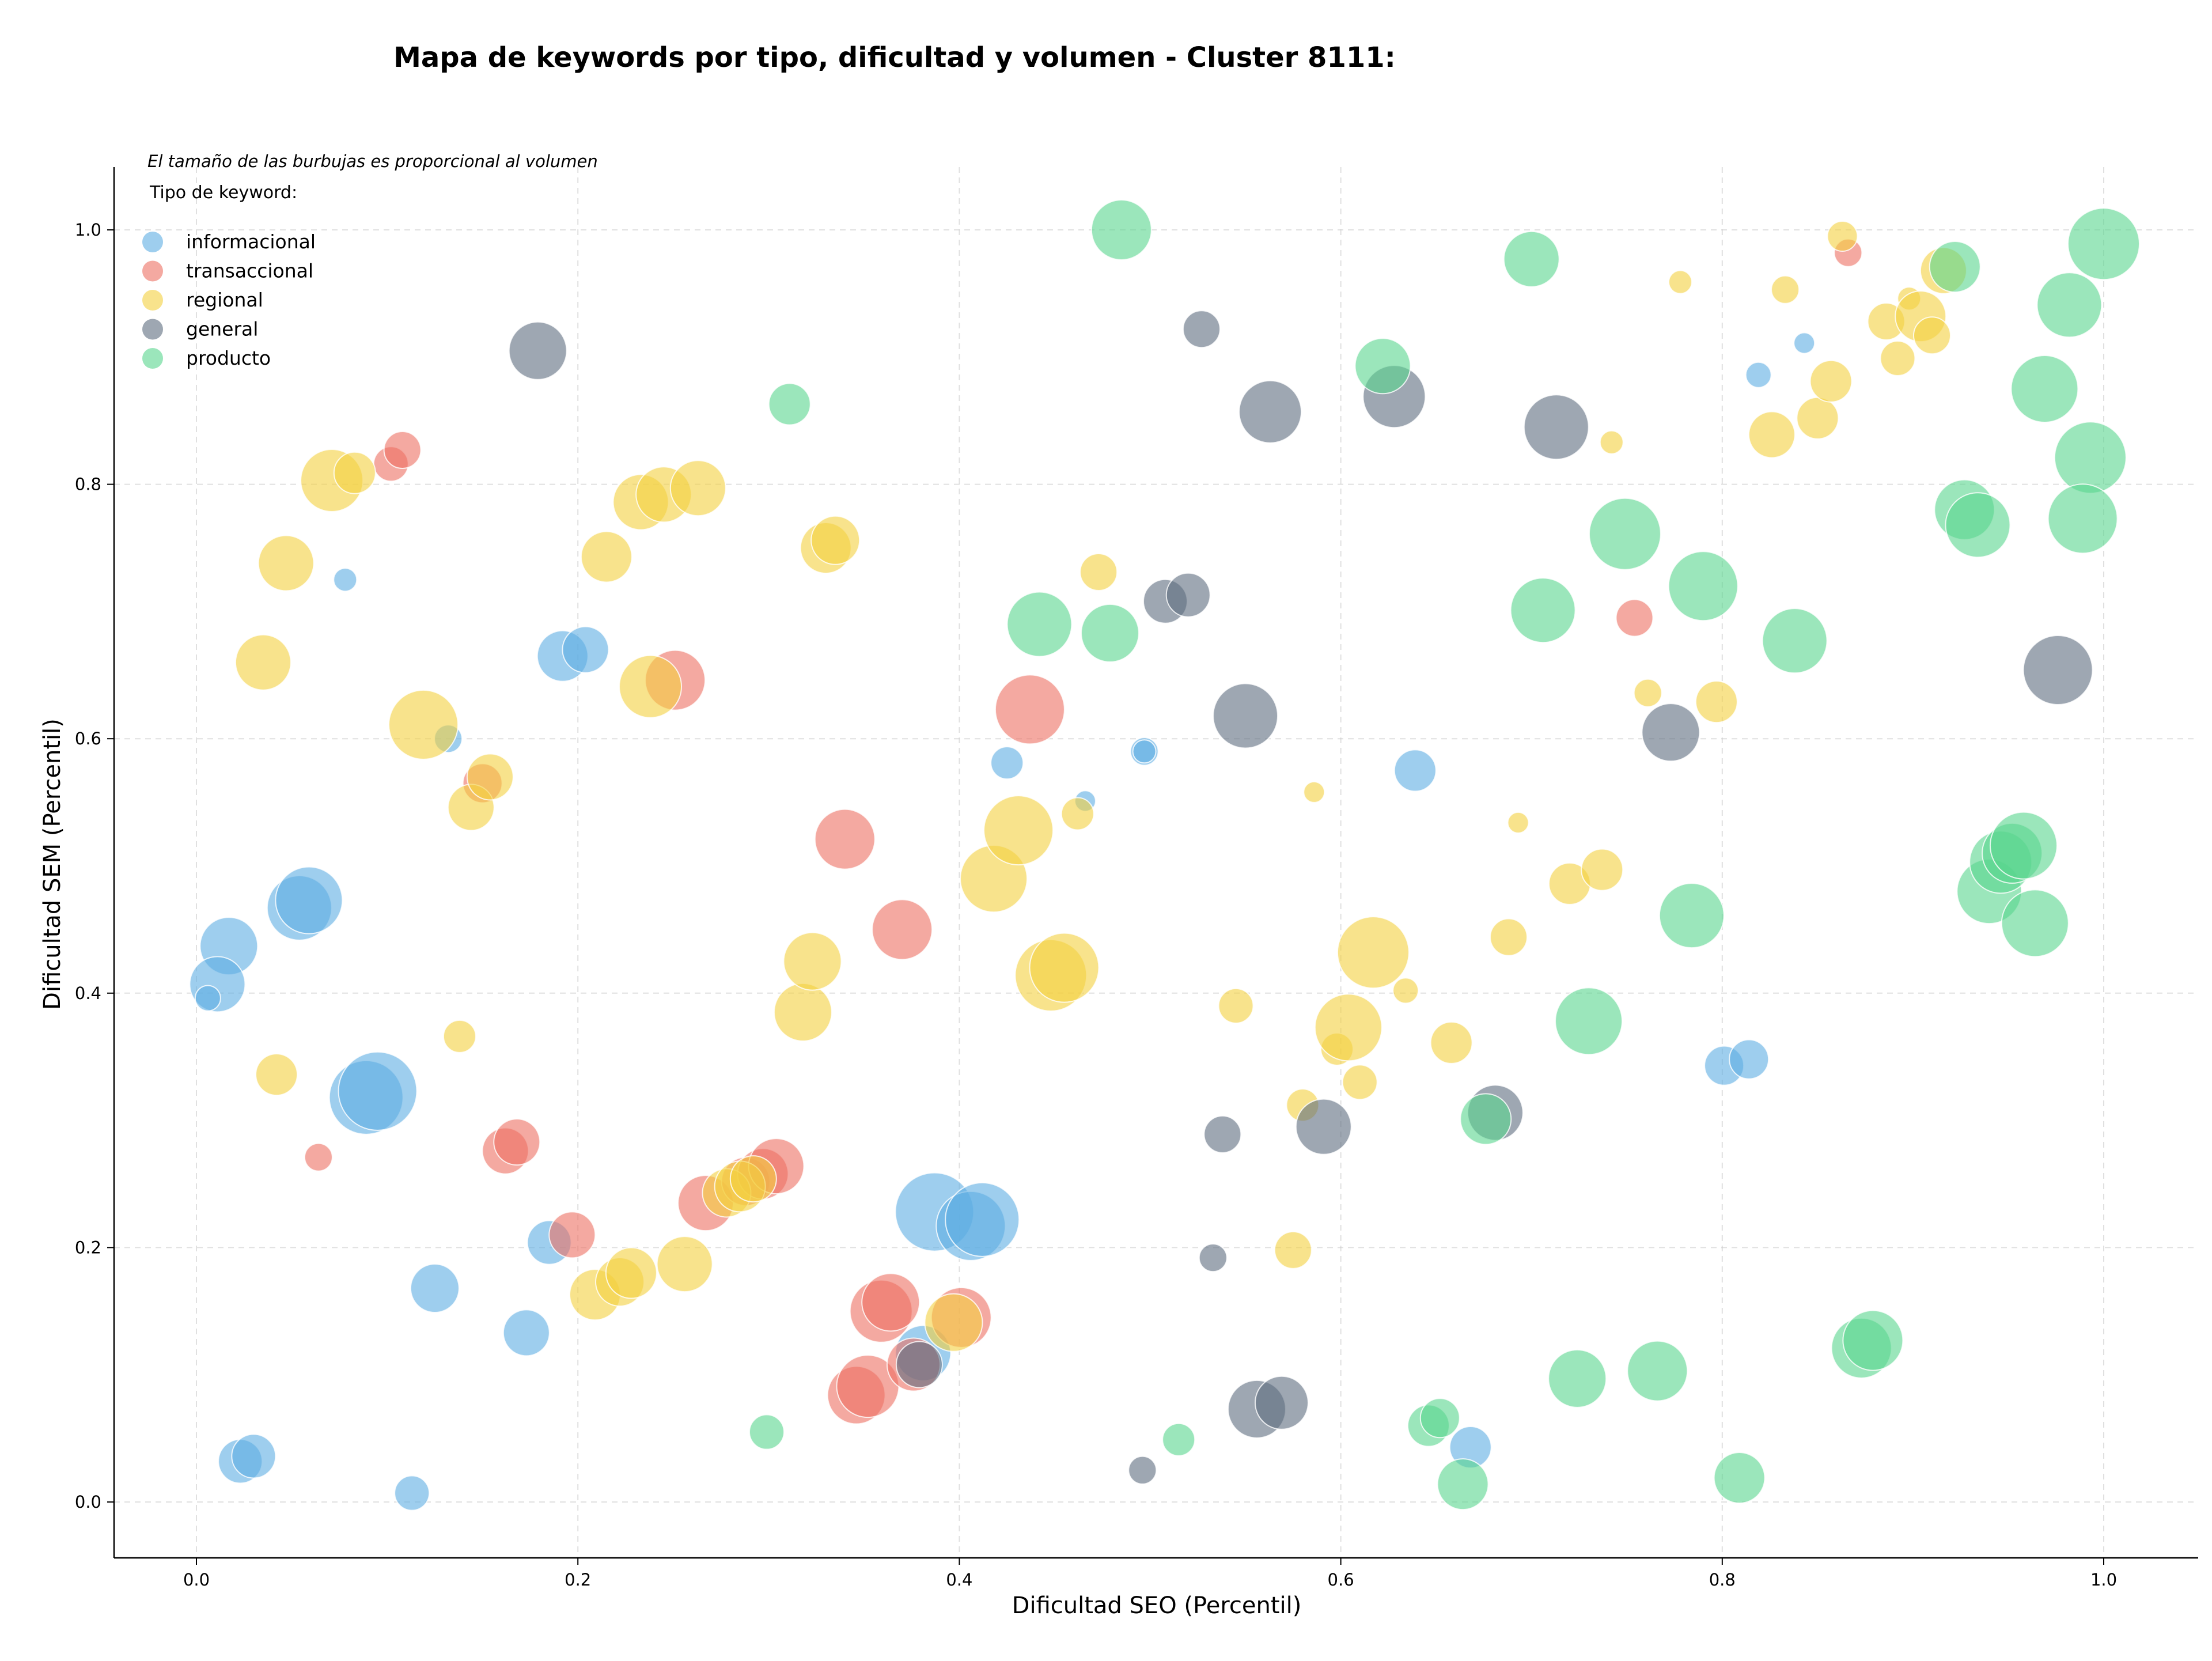 Image resolution: width=2212 pixels, height=1661 pixels. What do you see at coordinates (52, 864) in the screenshot?
I see `y-axis-label: Dificultad SEM (Percentil)` at bounding box center [52, 864].